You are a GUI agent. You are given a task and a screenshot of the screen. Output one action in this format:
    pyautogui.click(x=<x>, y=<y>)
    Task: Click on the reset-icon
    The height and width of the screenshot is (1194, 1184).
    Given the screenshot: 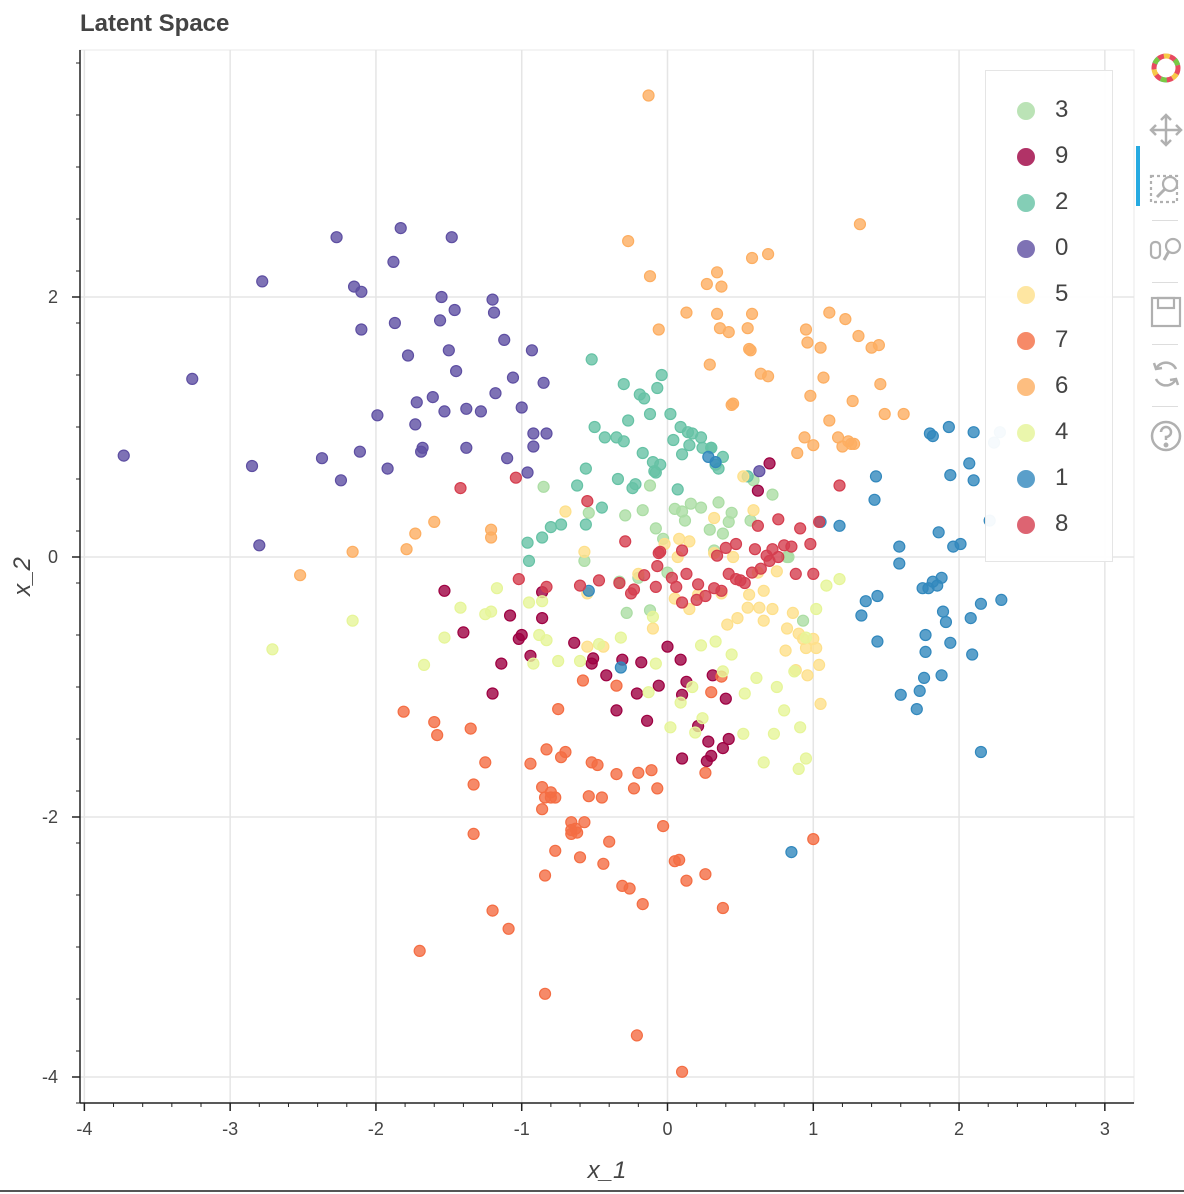 What is the action you would take?
    pyautogui.click(x=1166, y=374)
    